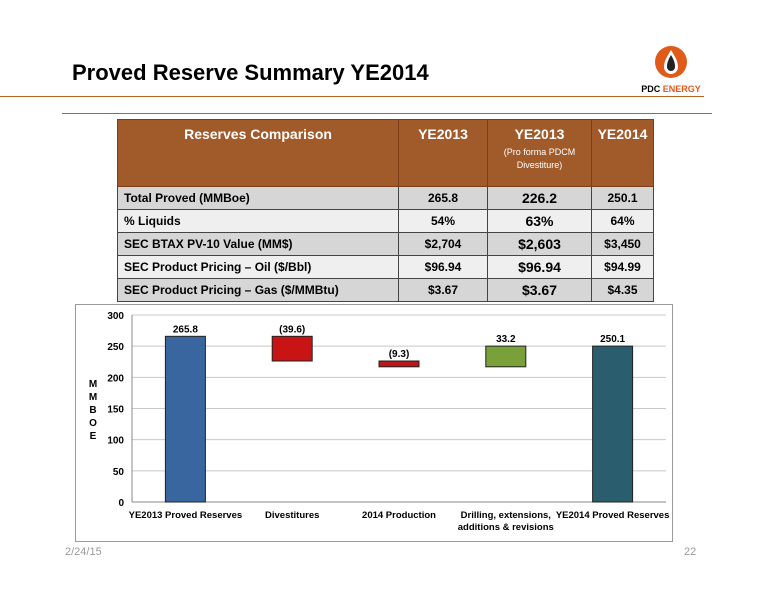 This screenshot has width=776, height=600. What do you see at coordinates (93, 436) in the screenshot?
I see `y-axis-label-letter: E` at bounding box center [93, 436].